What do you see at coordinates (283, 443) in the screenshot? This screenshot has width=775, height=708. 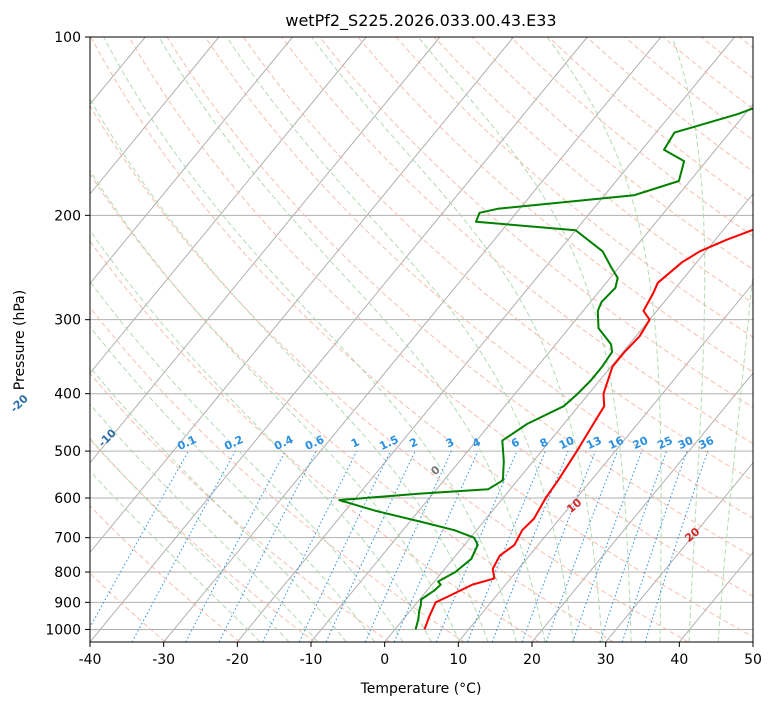 I see `mixing-ratio-label: 0.4` at bounding box center [283, 443].